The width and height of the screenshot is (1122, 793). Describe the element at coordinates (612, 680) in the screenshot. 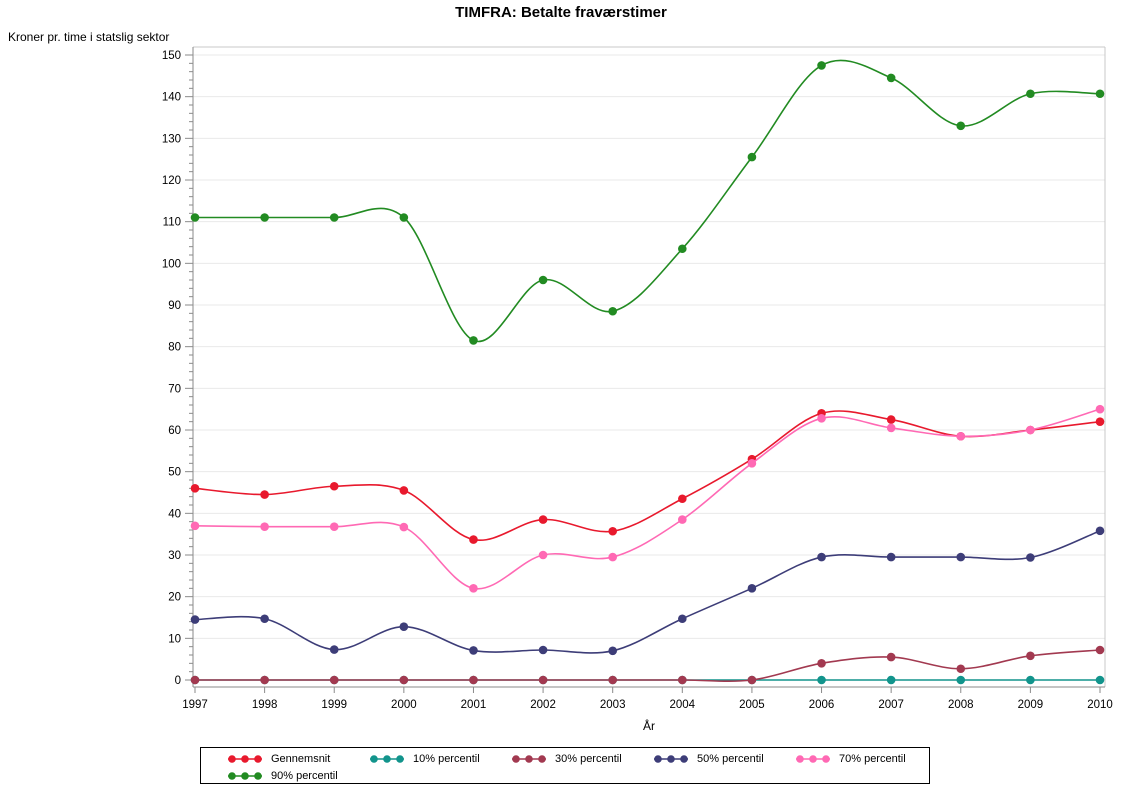

I see `data-point-30-percentil-2003` at that location.